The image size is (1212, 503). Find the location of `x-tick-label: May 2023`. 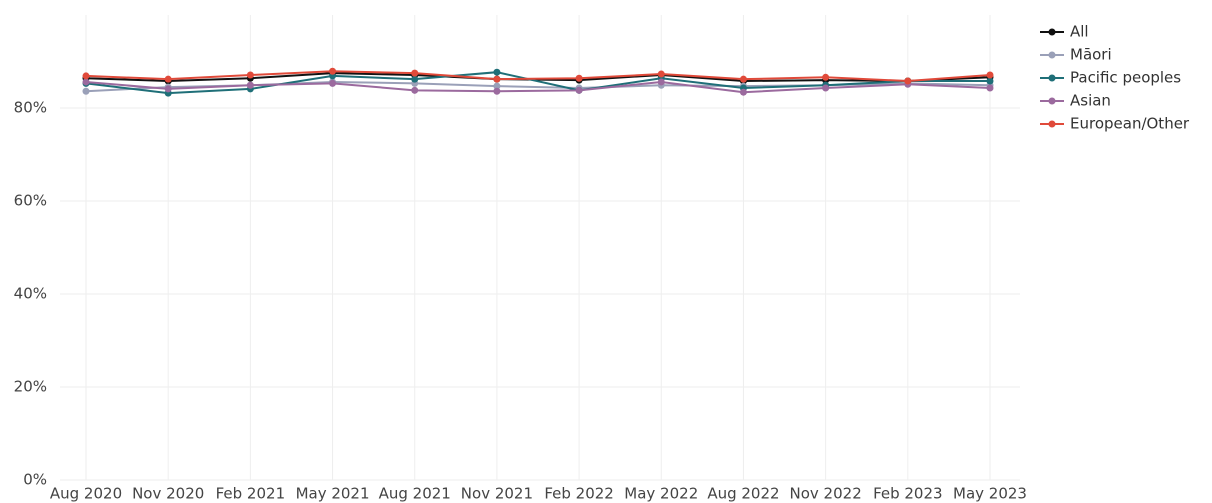

x-tick-label: May 2023 is located at coordinates (990, 494).